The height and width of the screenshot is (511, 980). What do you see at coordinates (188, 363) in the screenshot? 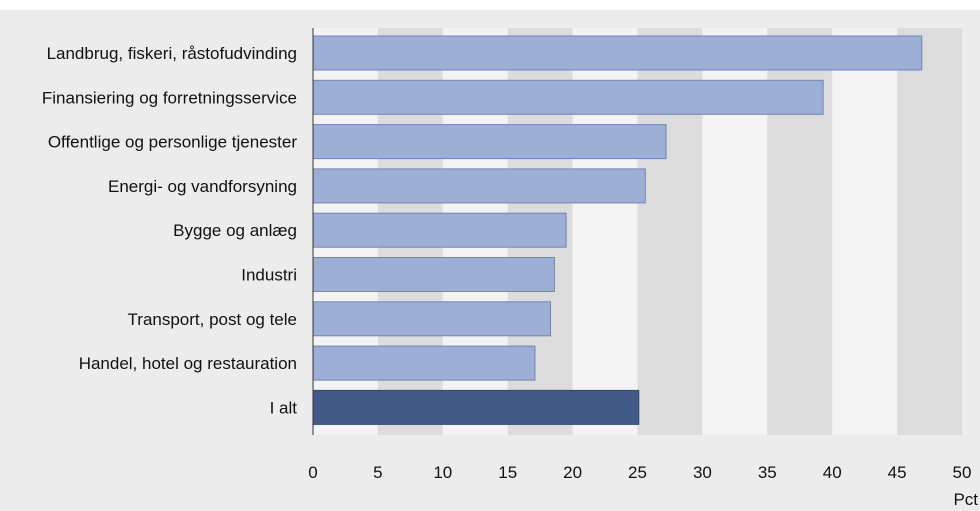
I see `category-label: Handel, hotel og restauration` at bounding box center [188, 363].